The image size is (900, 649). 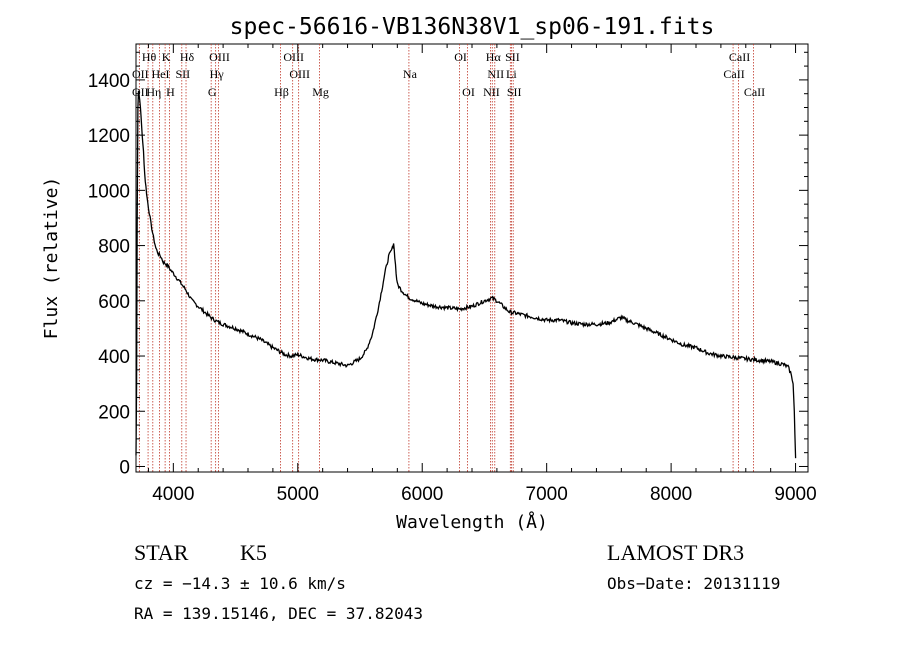 What do you see at coordinates (109, 191) in the screenshot?
I see `y-tick-label: 1000` at bounding box center [109, 191].